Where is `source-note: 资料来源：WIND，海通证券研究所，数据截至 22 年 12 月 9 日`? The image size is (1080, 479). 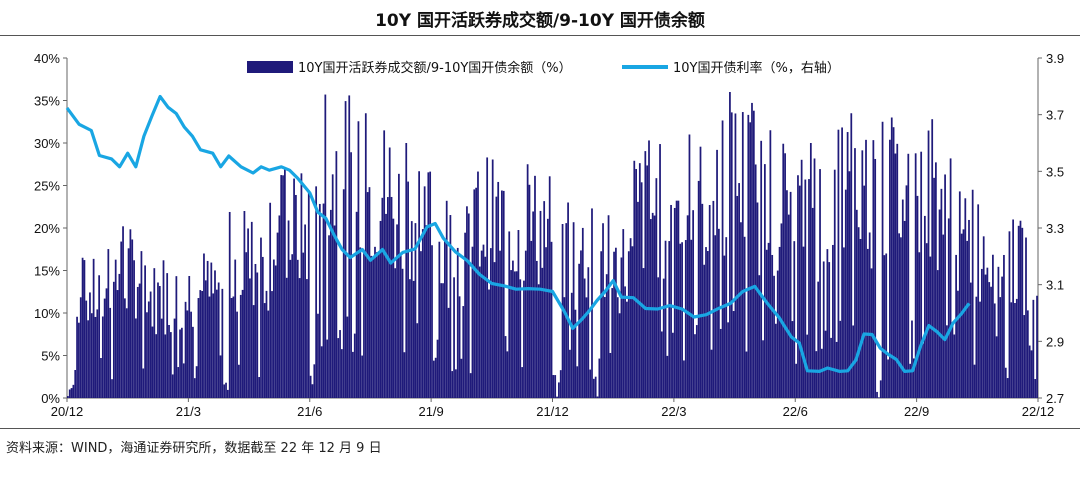 source-note: 资料来源：WIND，海通证券研究所，数据截至 22 年 12 月 9 日 is located at coordinates (194, 448).